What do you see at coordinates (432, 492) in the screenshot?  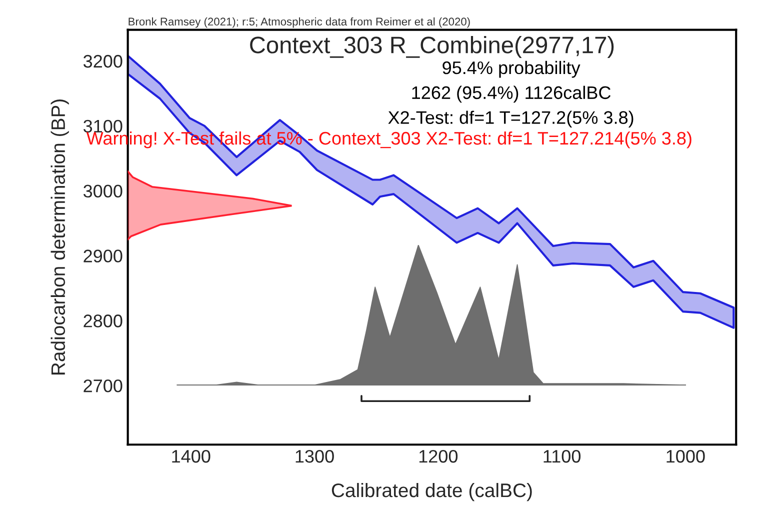 I see `x-axis-title: Calibrated date (calBC)` at bounding box center [432, 492].